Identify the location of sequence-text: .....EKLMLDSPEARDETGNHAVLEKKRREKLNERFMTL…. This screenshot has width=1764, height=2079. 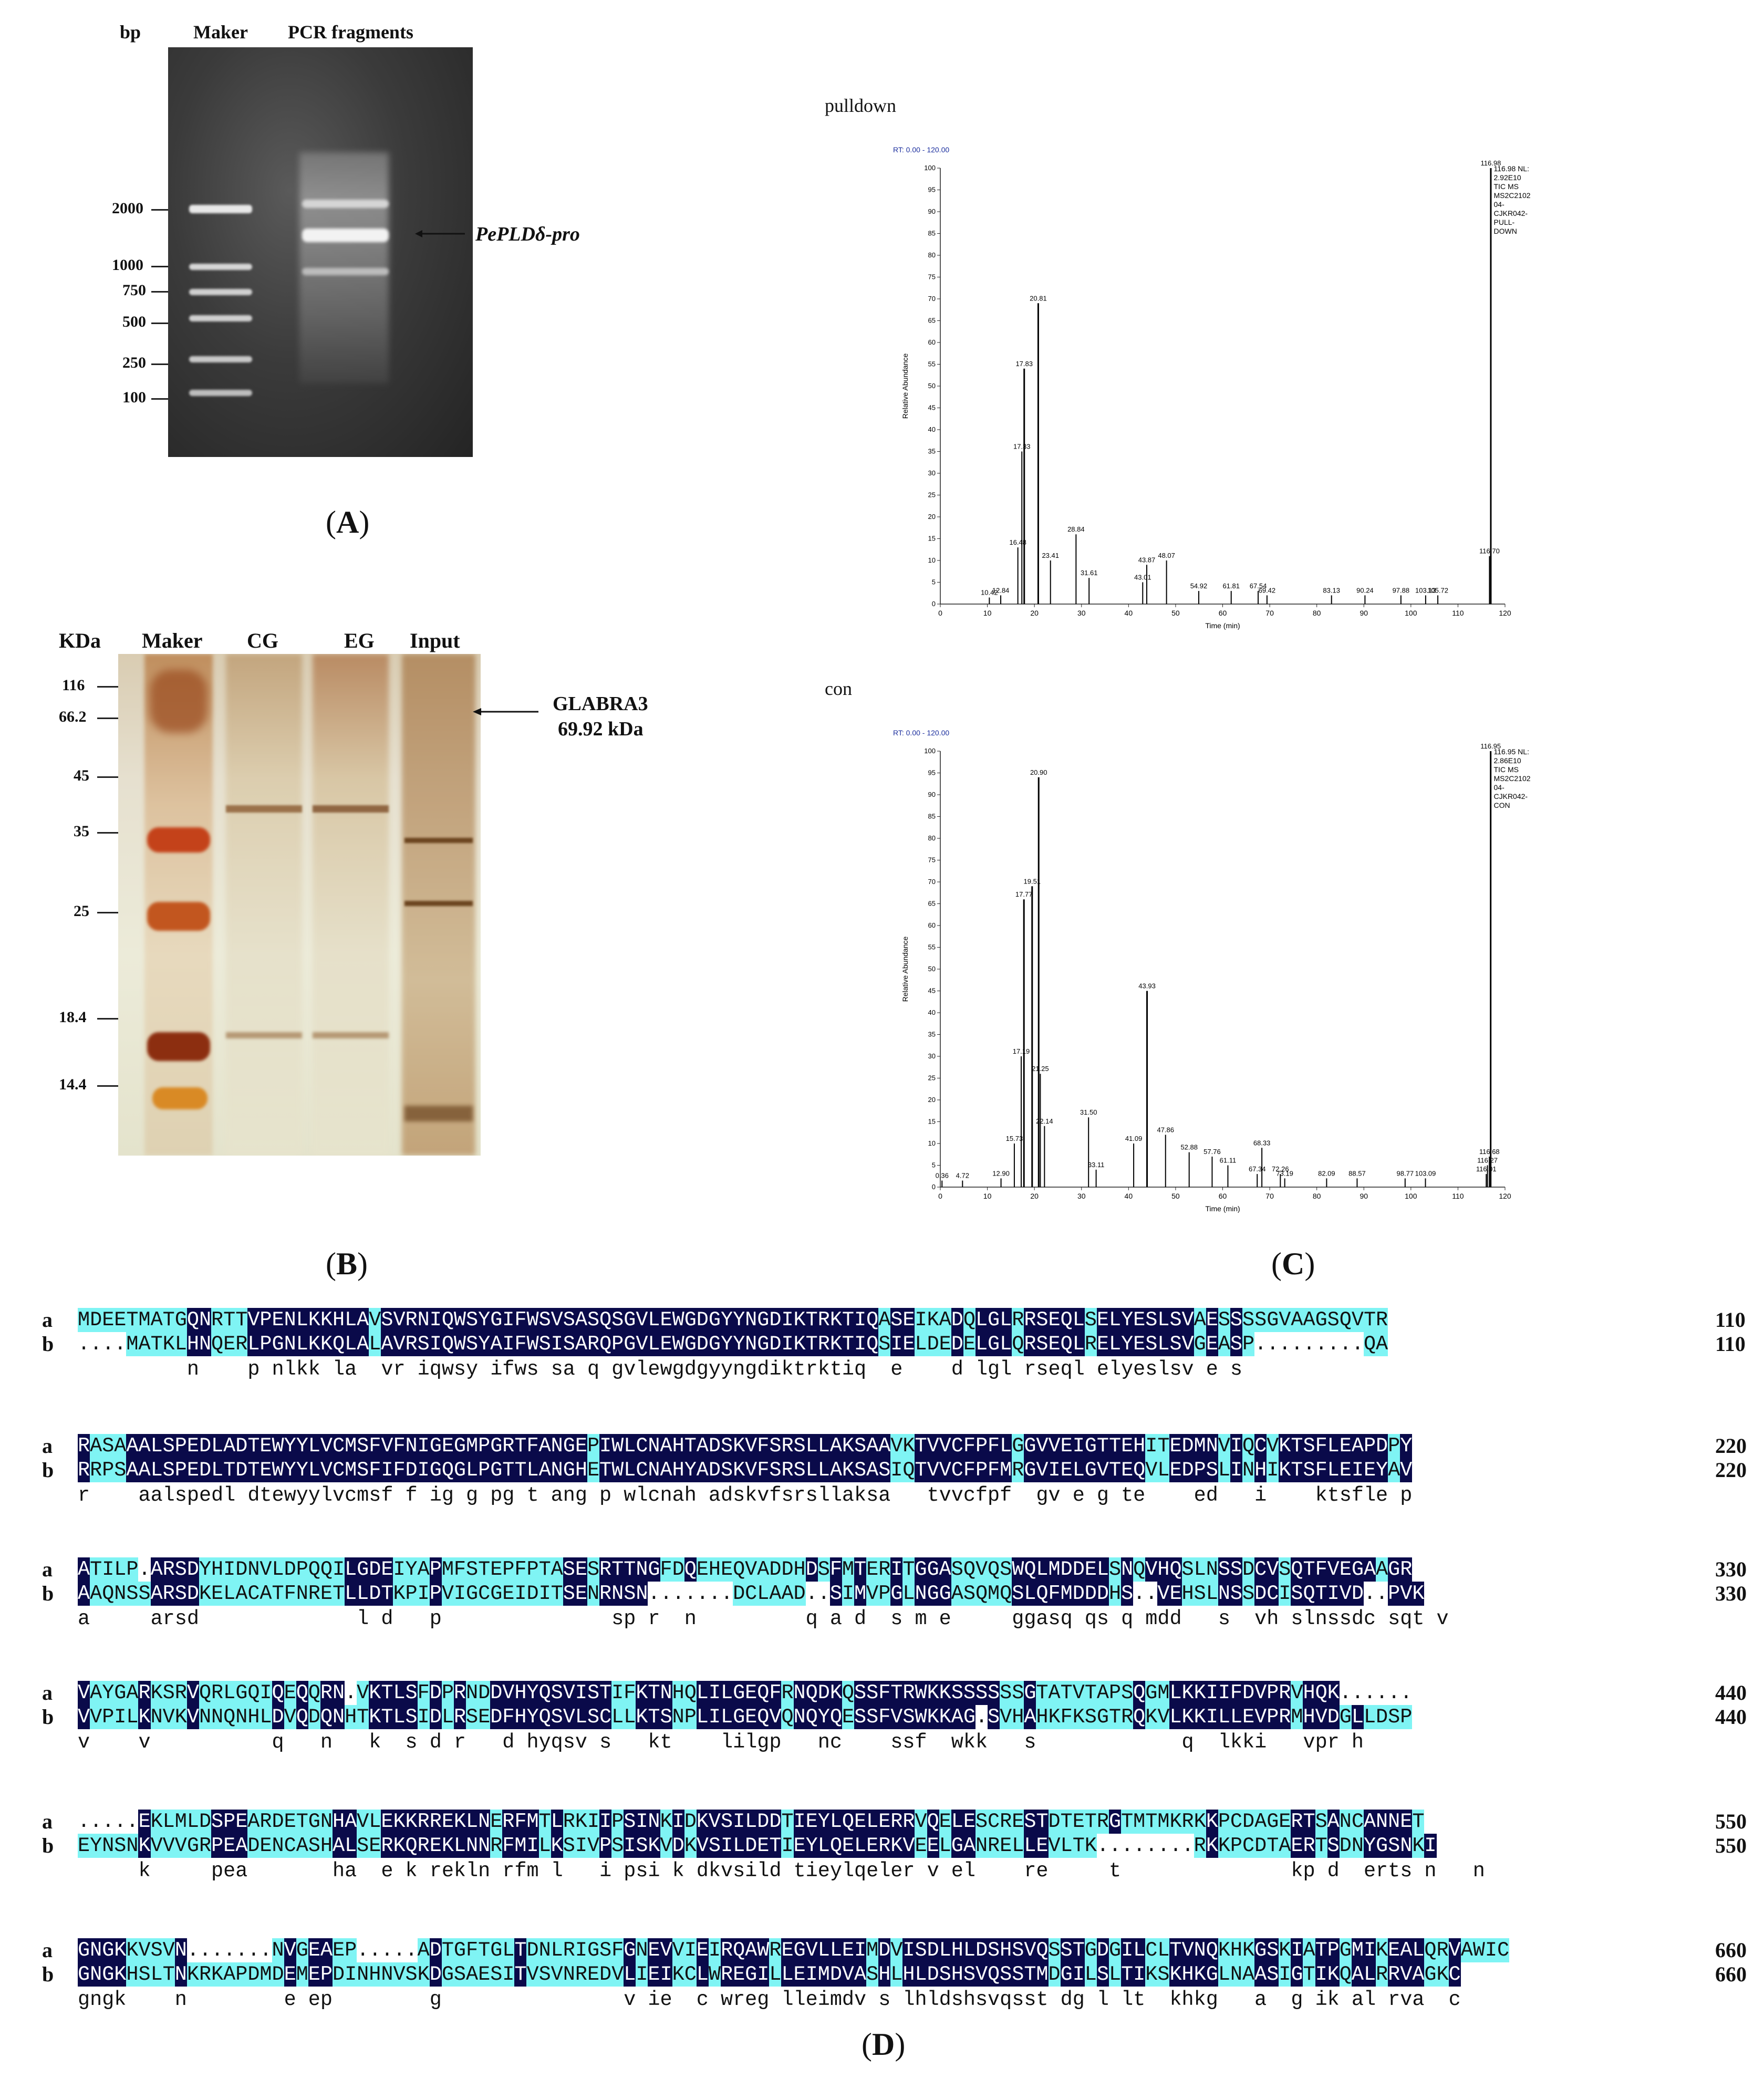
(751, 1822).